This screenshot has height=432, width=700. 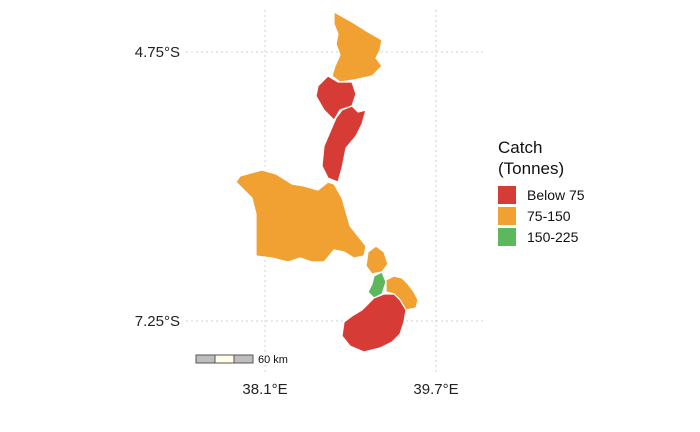 I want to click on region-north-lower, so click(x=344, y=144).